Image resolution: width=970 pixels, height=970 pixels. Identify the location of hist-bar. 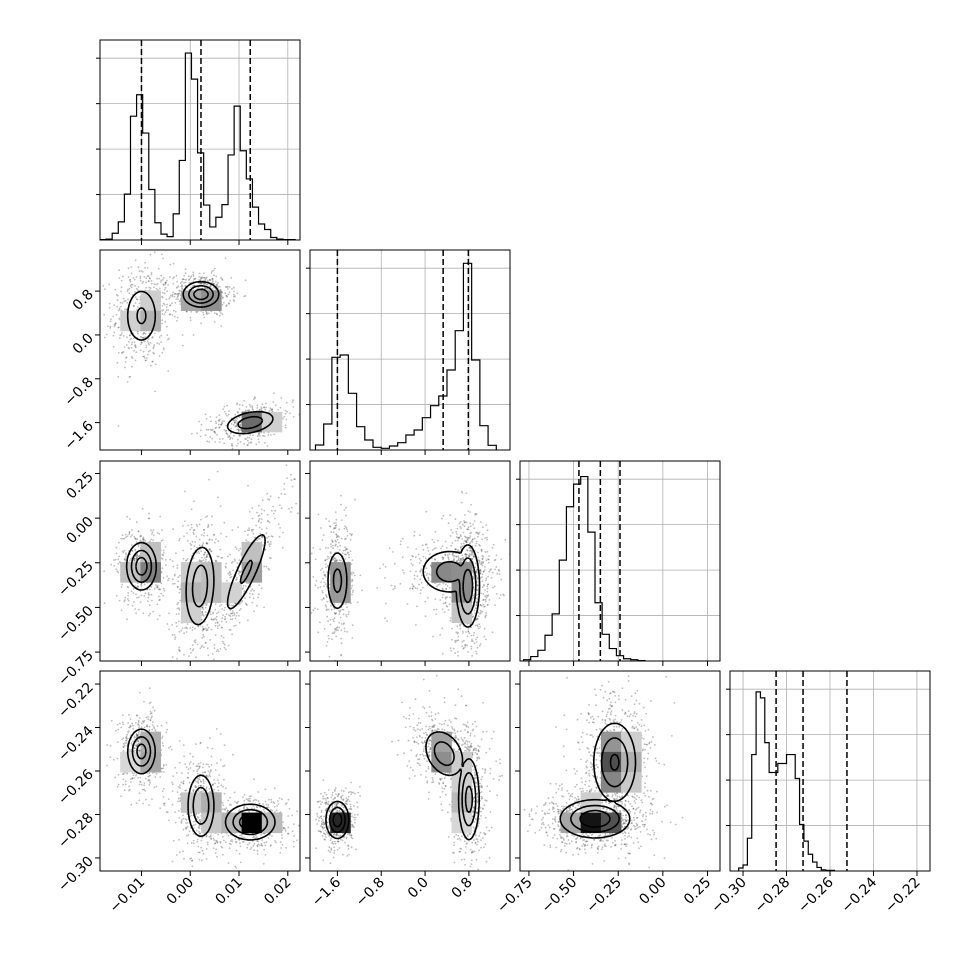
(352, 421).